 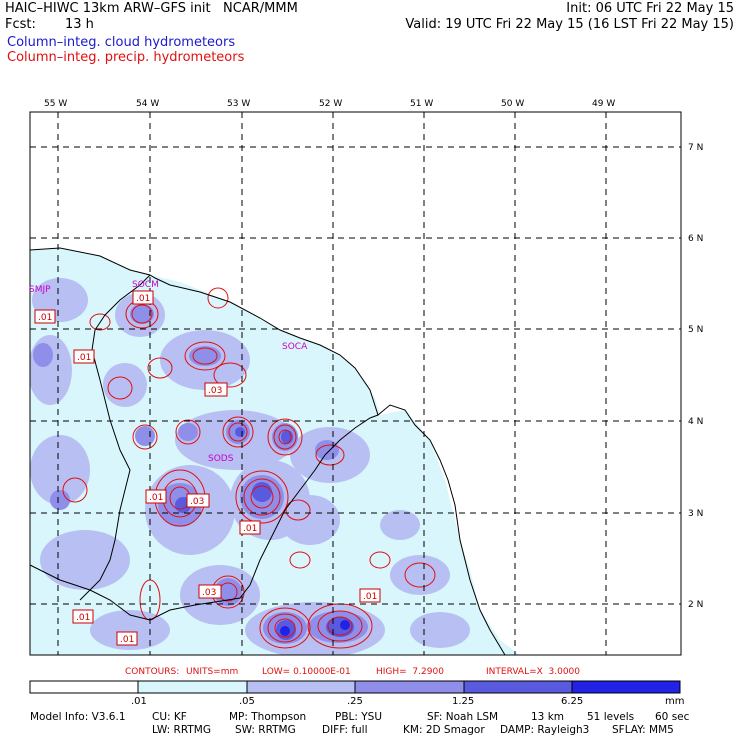 What do you see at coordinates (359, 717) in the screenshot?
I see `pbl-scheme: PBL: YSU` at bounding box center [359, 717].